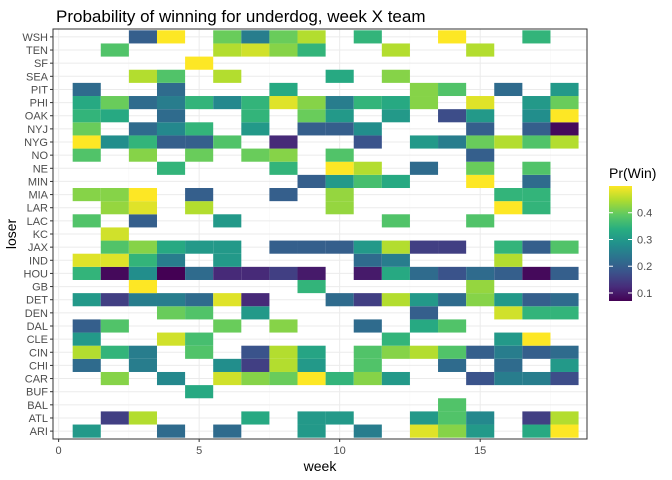 The height and width of the screenshot is (480, 672). What do you see at coordinates (38, 248) in the screenshot?
I see `y-tick-label: JAX` at bounding box center [38, 248].